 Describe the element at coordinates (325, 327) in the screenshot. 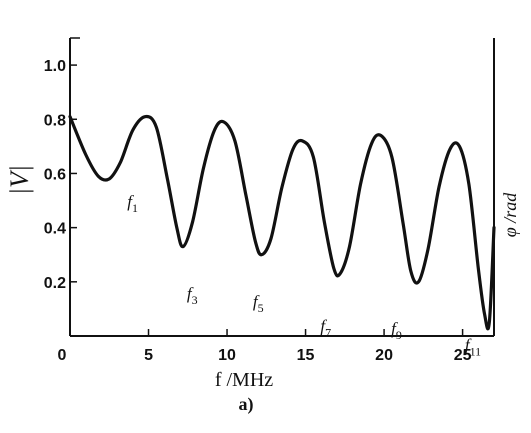

I see `frequency-annotation: f7` at that location.